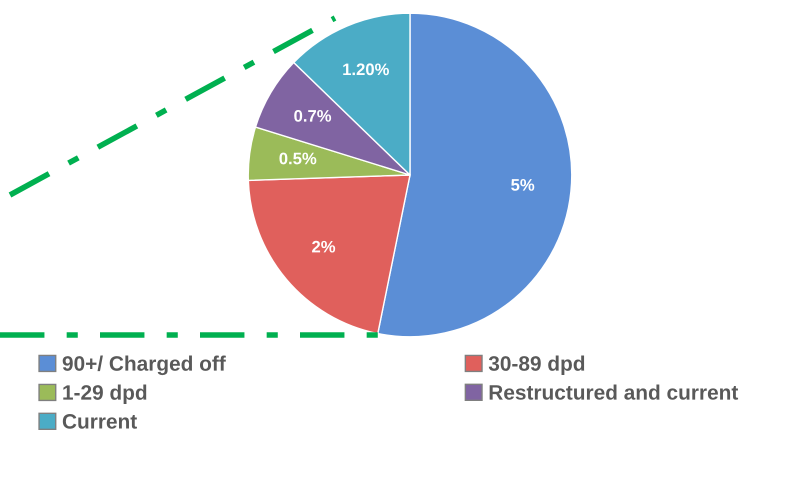 This screenshot has height=481, width=812. I want to click on legend-label: 30-89 dpd, so click(536, 365).